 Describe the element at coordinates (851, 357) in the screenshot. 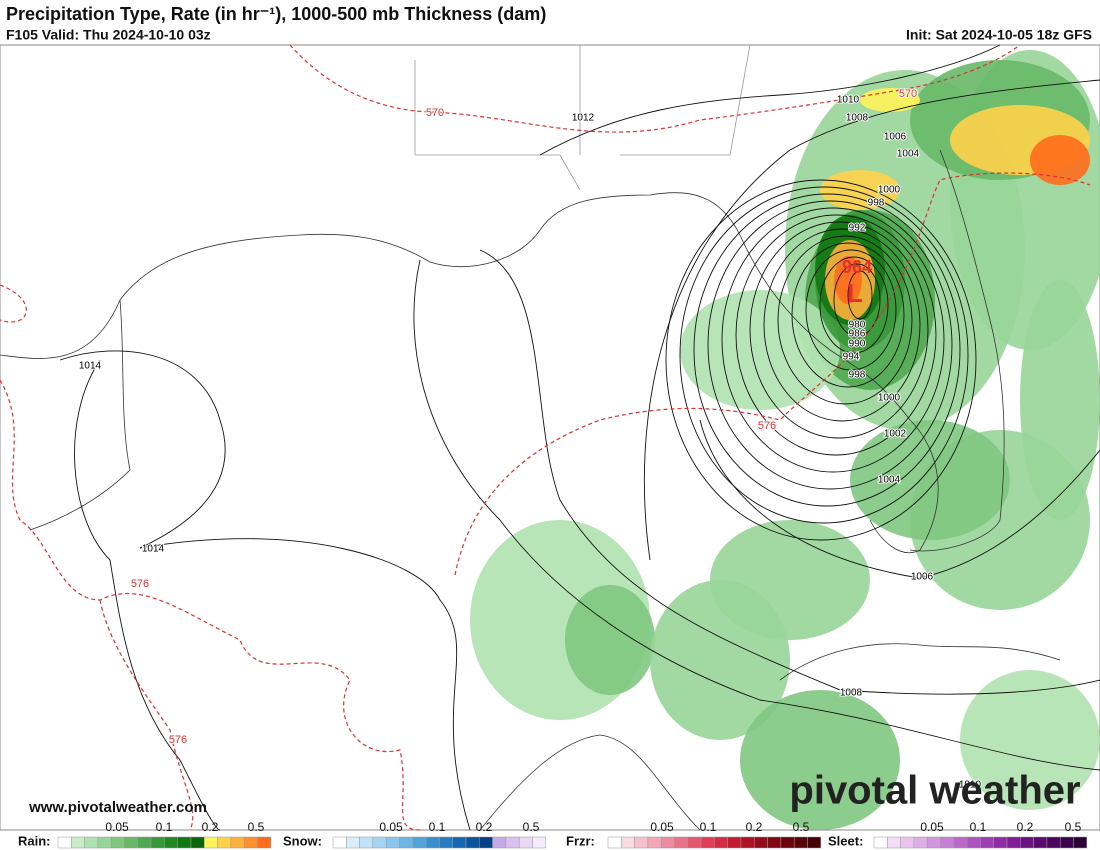

I see `isobar-label: 994` at that location.